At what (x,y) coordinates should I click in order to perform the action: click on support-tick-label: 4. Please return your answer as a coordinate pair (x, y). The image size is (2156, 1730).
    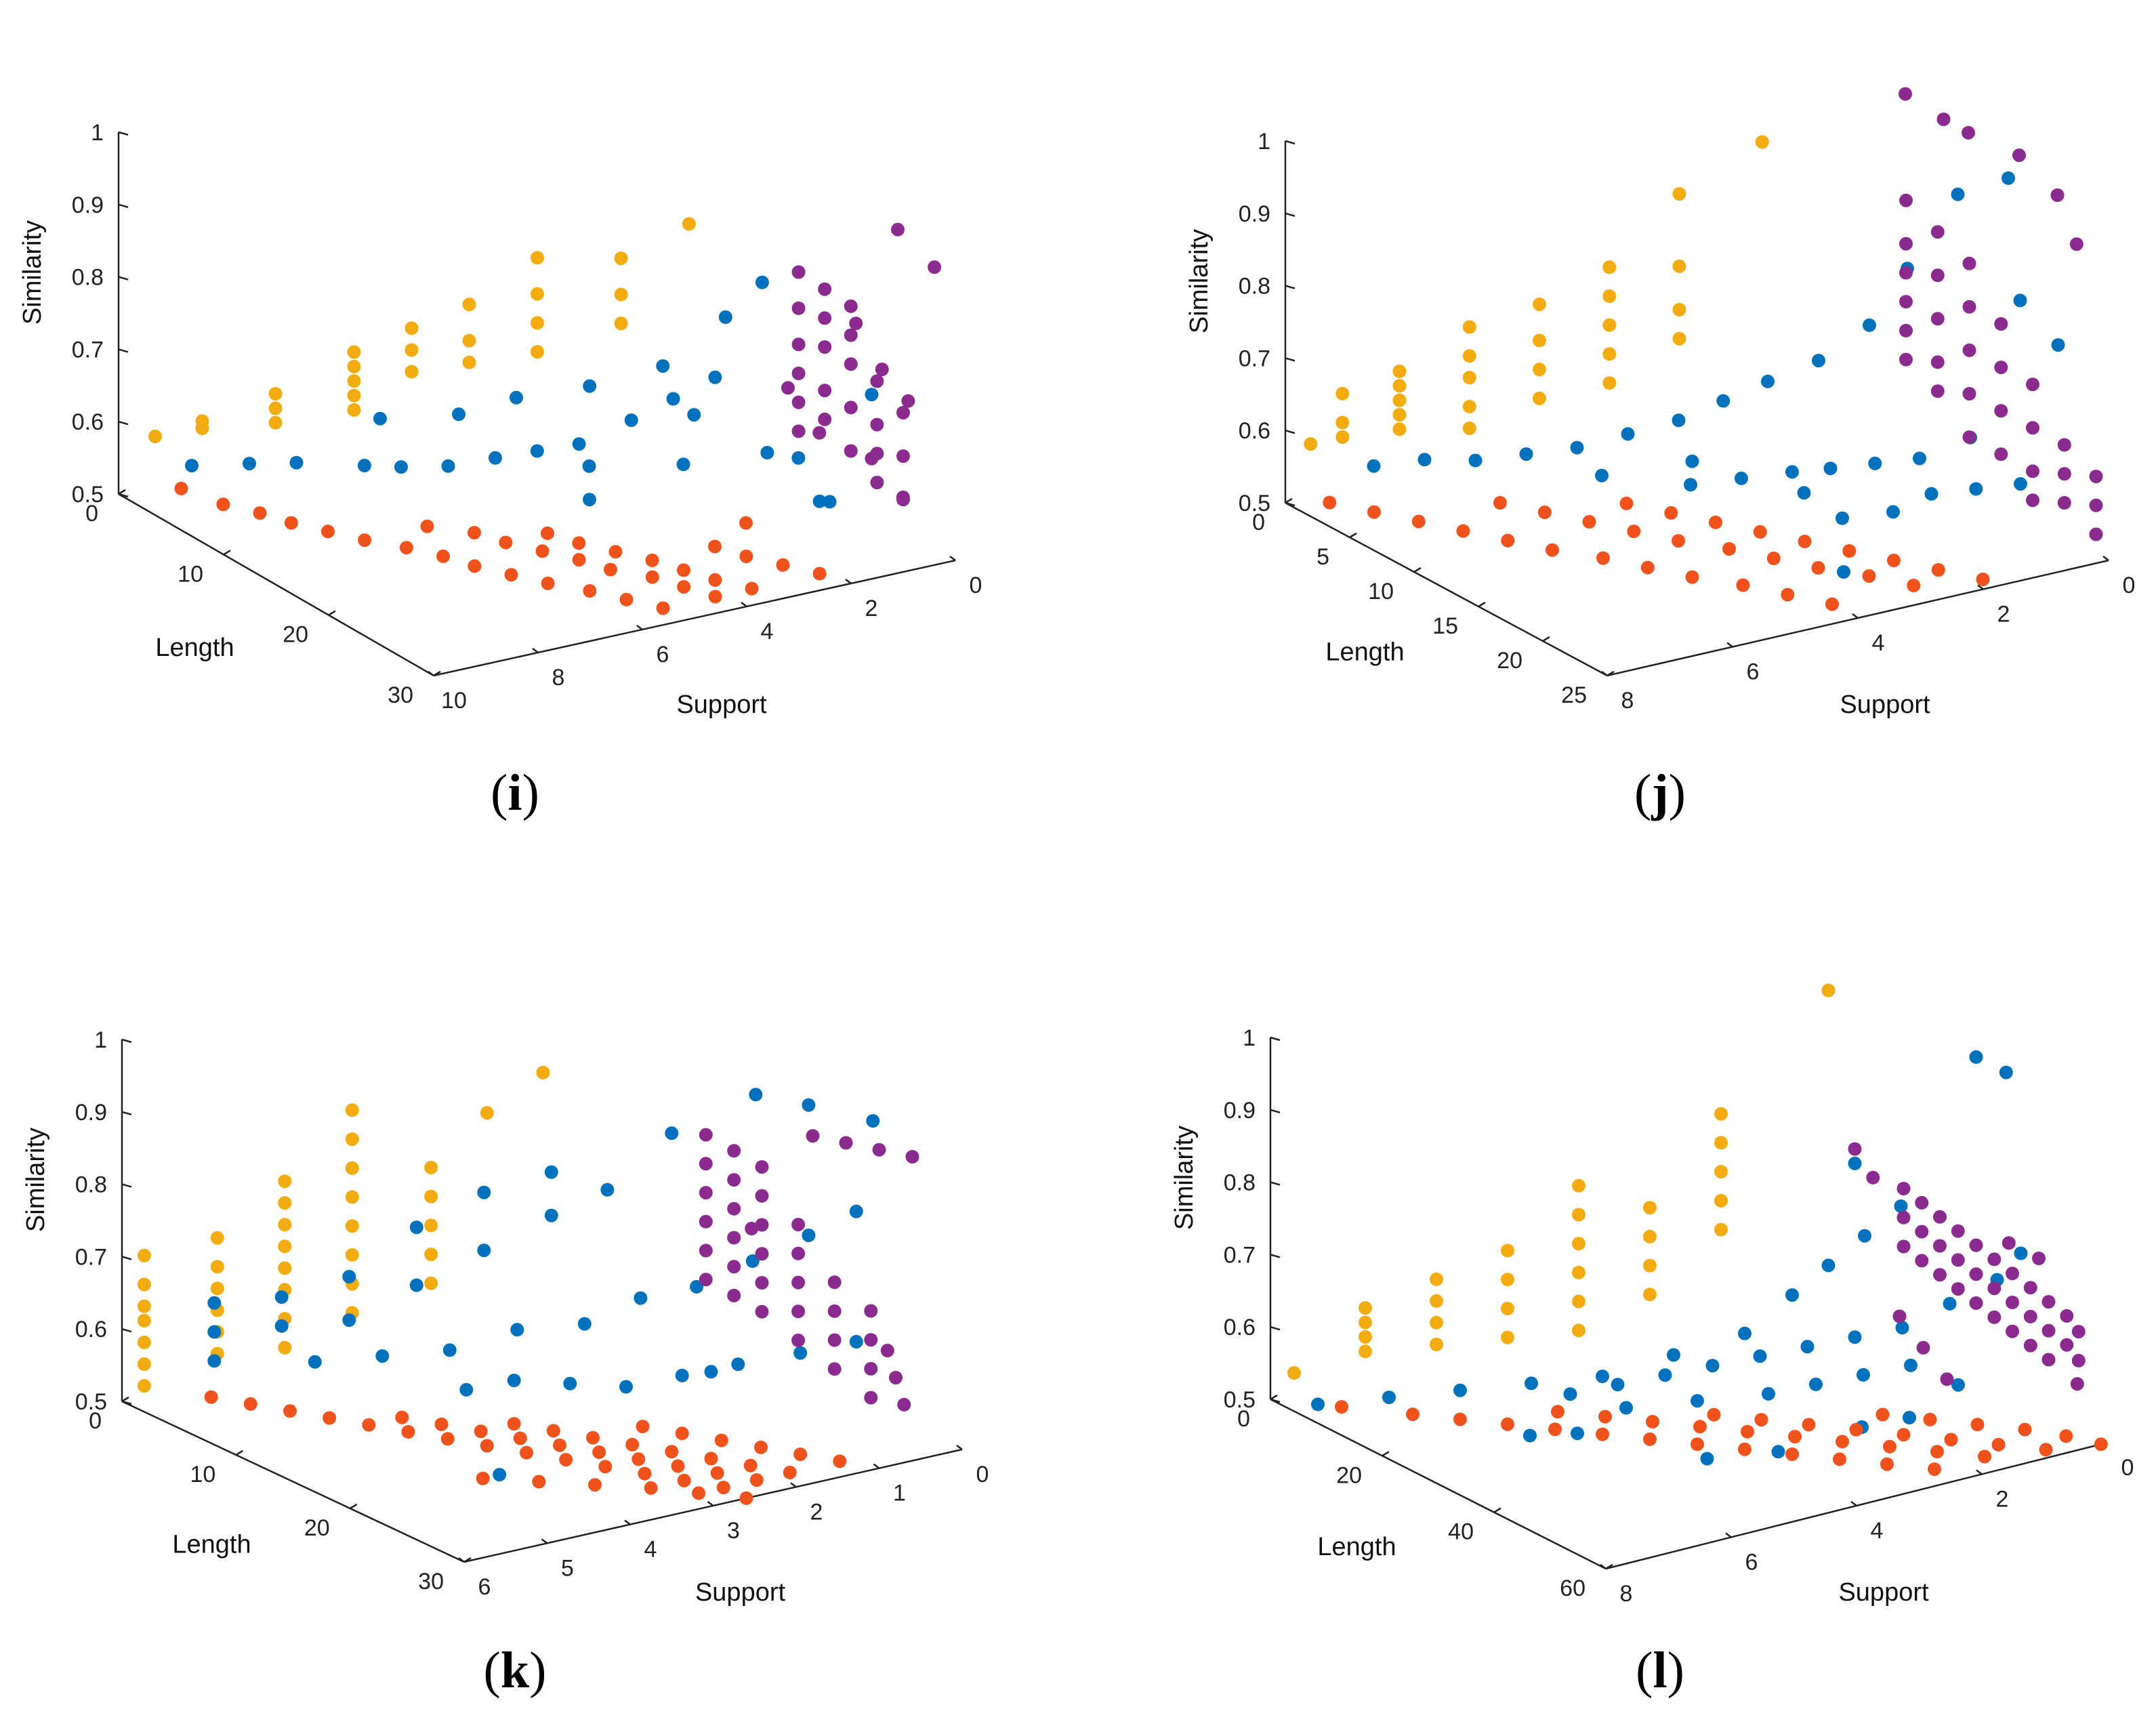
    Looking at the image, I should click on (767, 631).